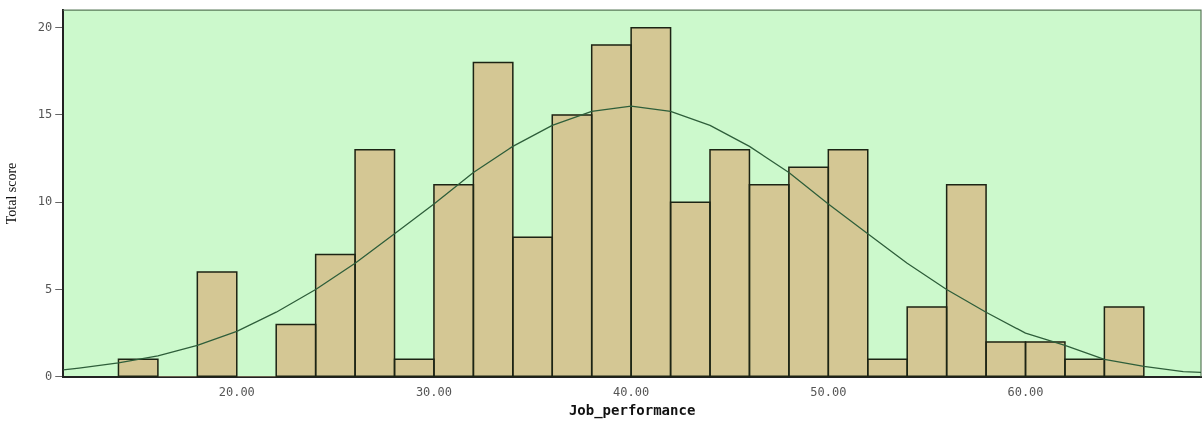  I want to click on y-tick-label: 15, so click(45, 114).